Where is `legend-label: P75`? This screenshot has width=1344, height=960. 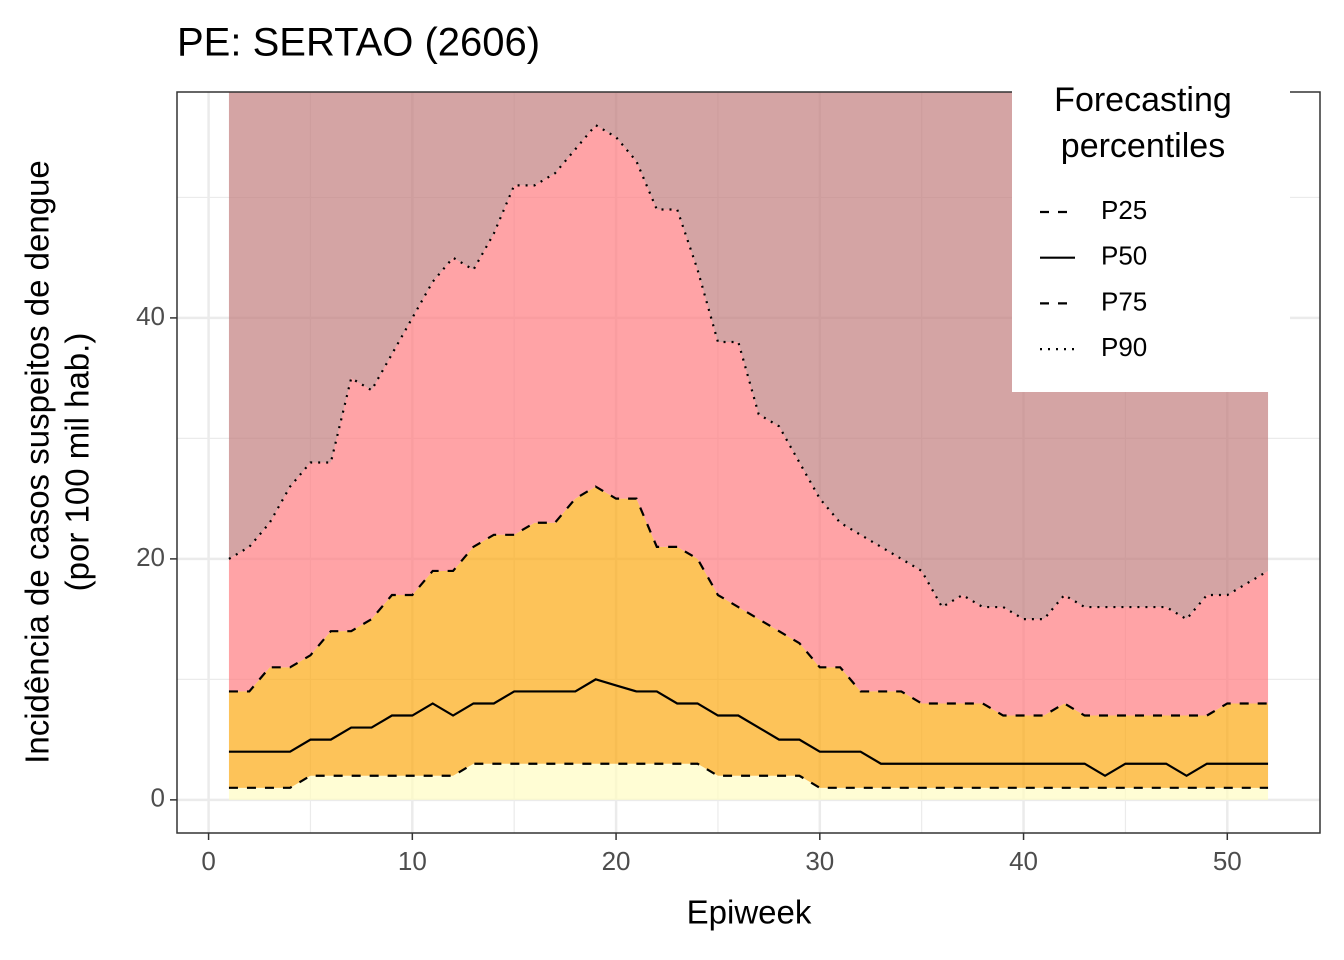
legend-label: P75 is located at coordinates (1124, 301).